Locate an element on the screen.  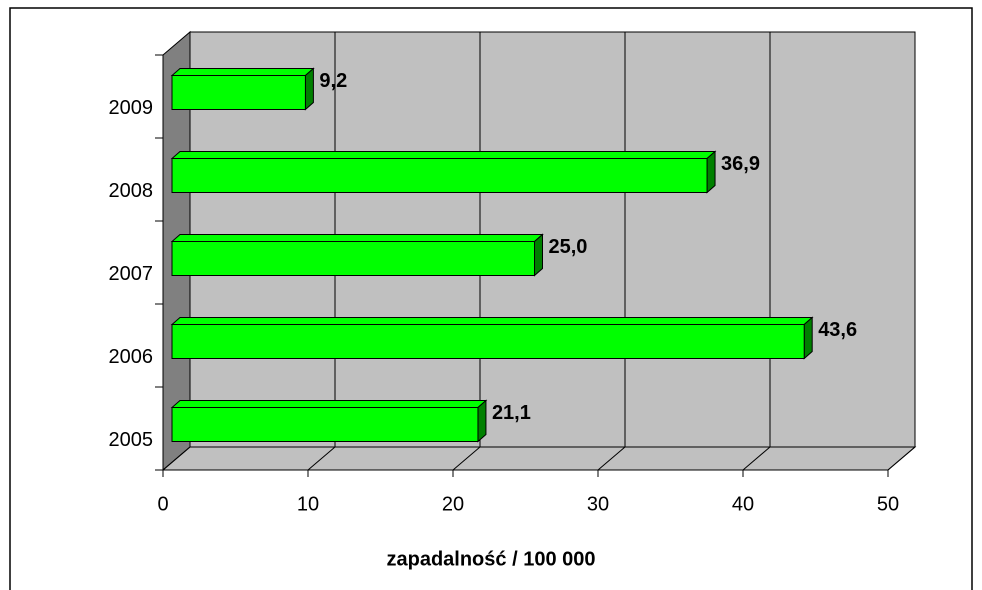
x-tick-label: 30 is located at coordinates (598, 504).